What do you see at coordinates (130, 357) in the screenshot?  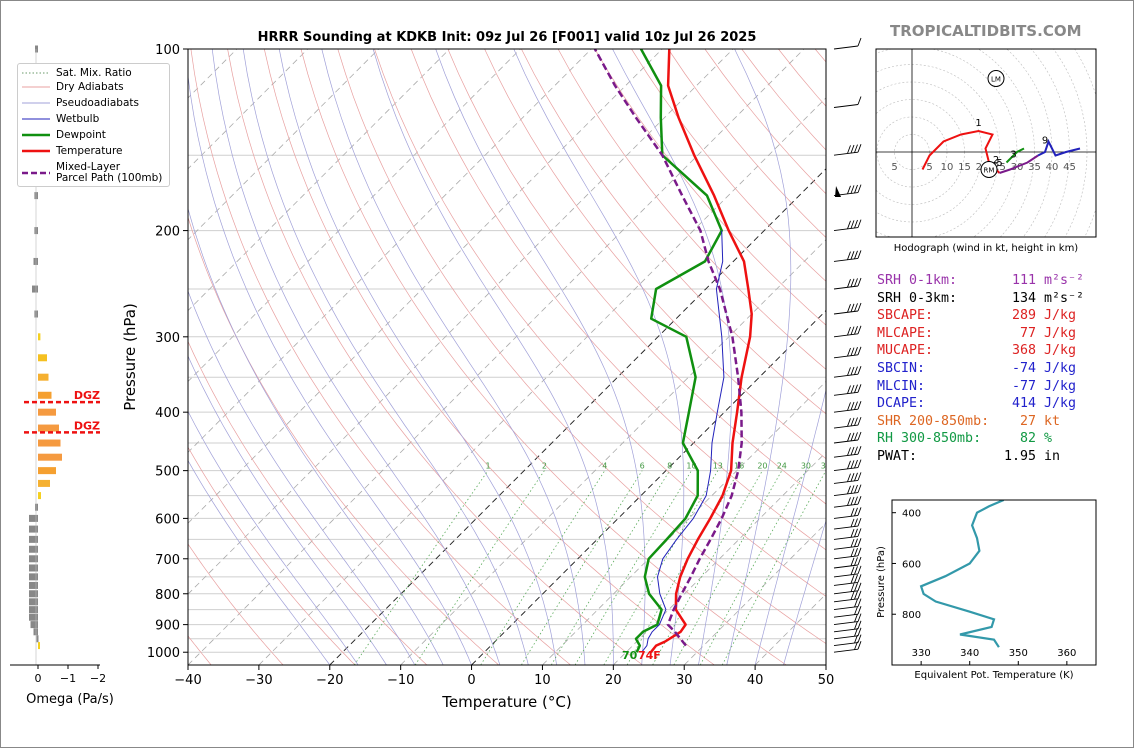 I see `y-axis-label: Pressure (hPa)` at bounding box center [130, 357].